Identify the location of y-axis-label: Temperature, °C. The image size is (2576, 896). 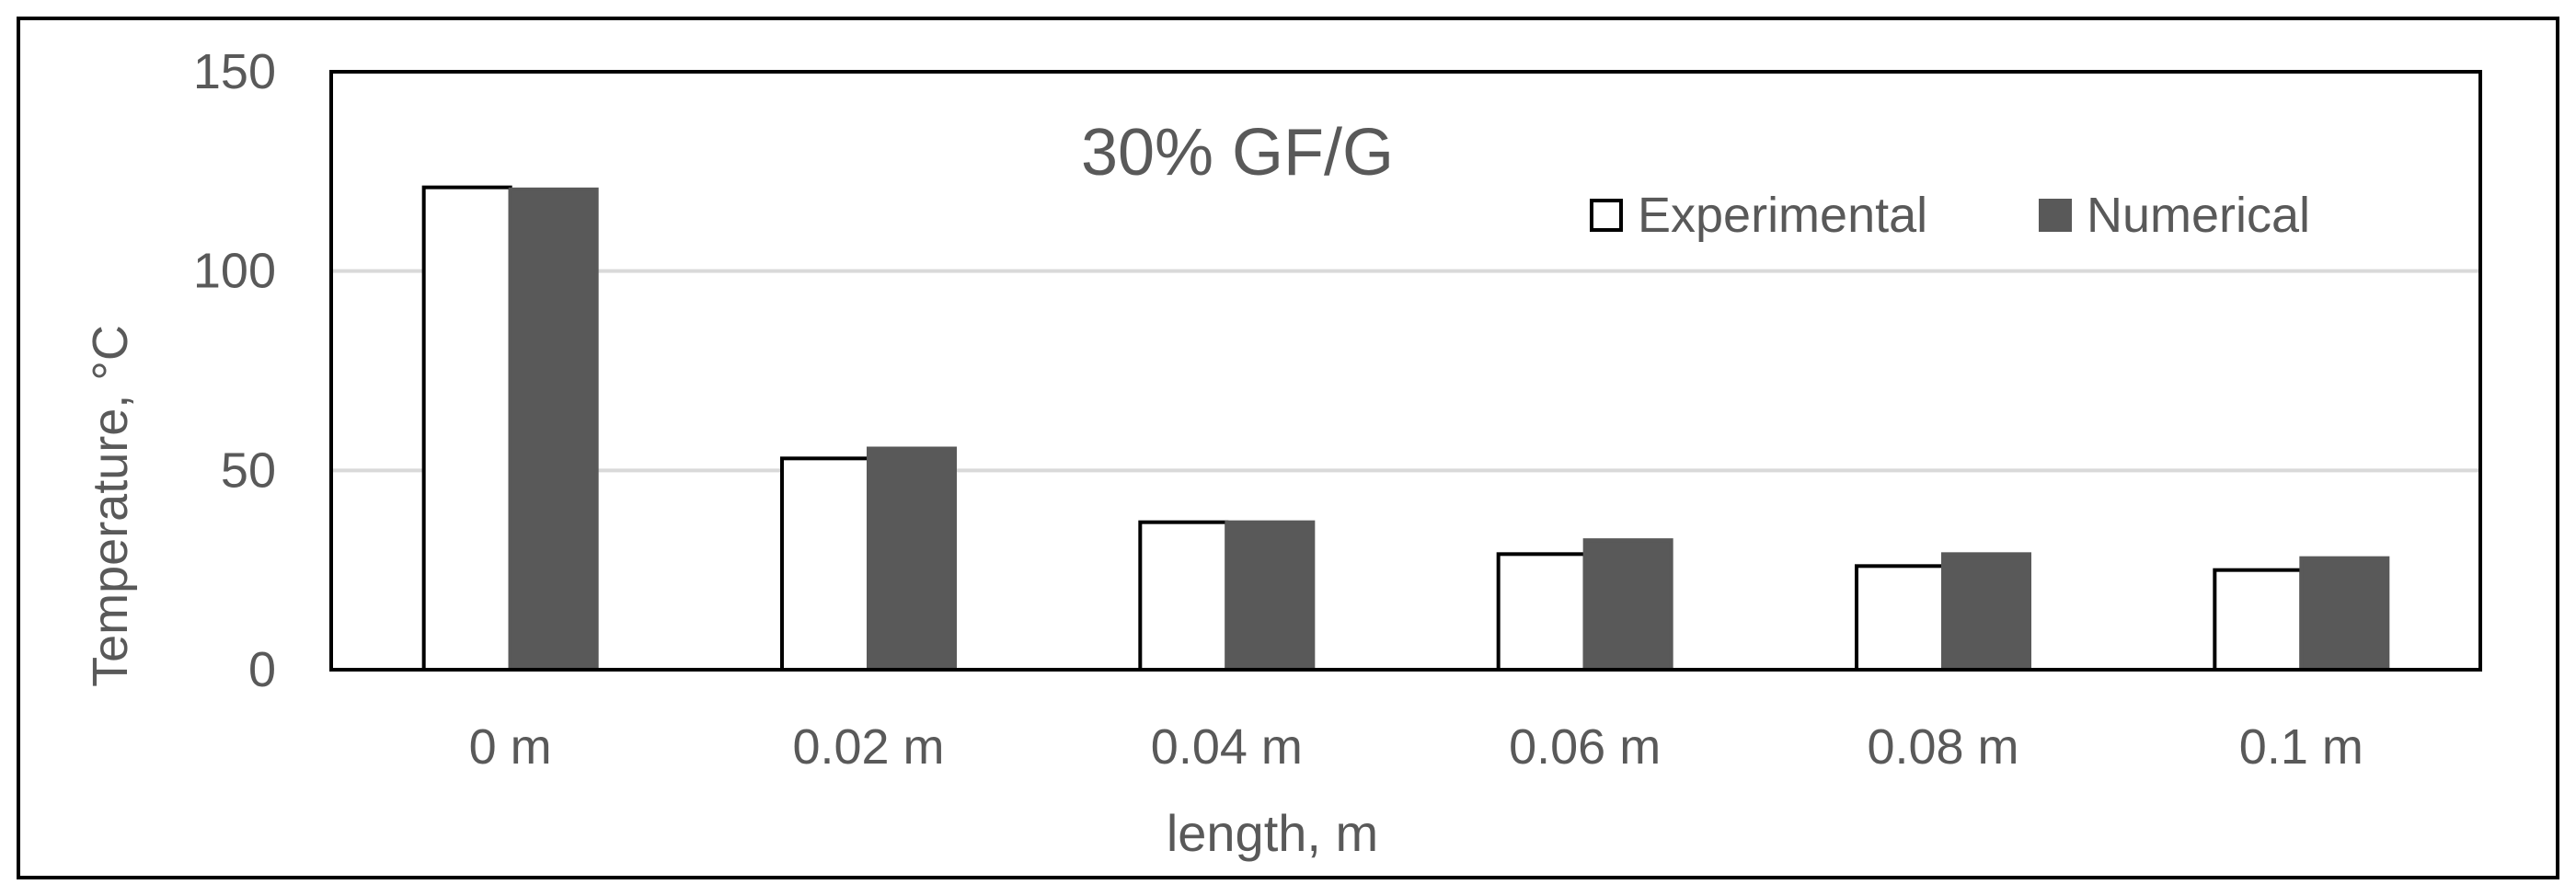
(110, 506).